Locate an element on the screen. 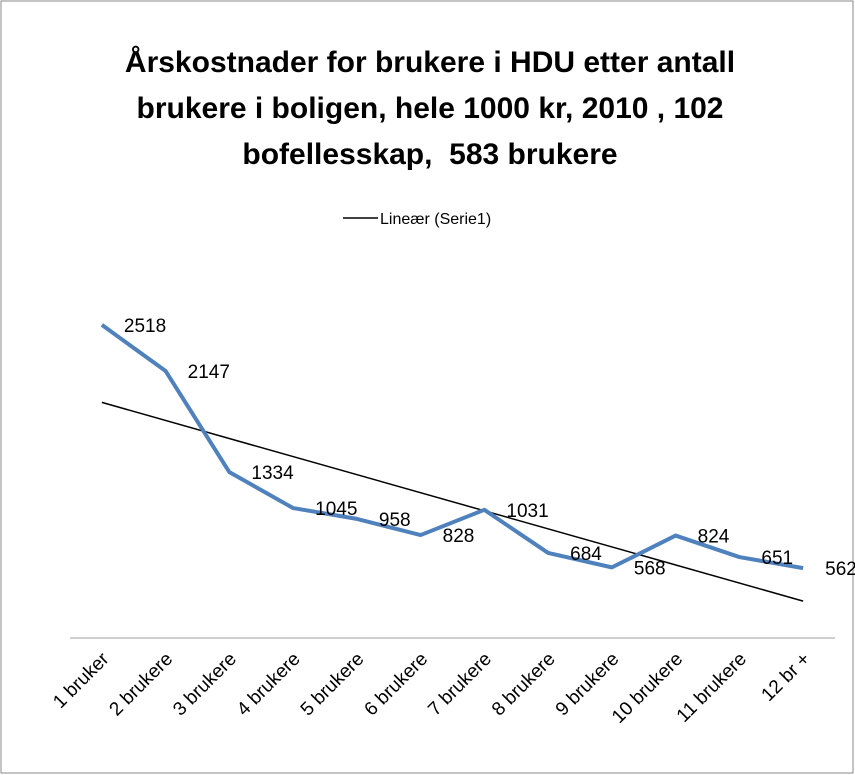 This screenshot has width=855, height=775. data-label: 2518 is located at coordinates (145, 326).